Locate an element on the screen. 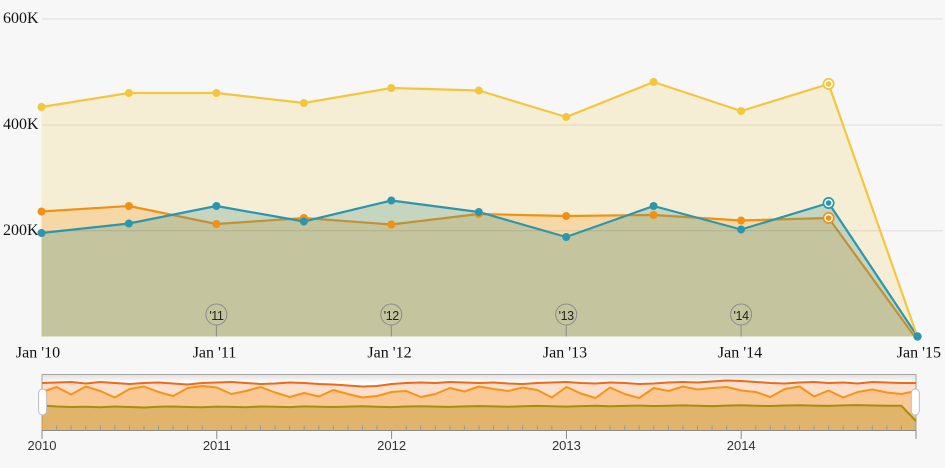 The width and height of the screenshot is (945, 468). svg-text: 2010 is located at coordinates (42, 445).